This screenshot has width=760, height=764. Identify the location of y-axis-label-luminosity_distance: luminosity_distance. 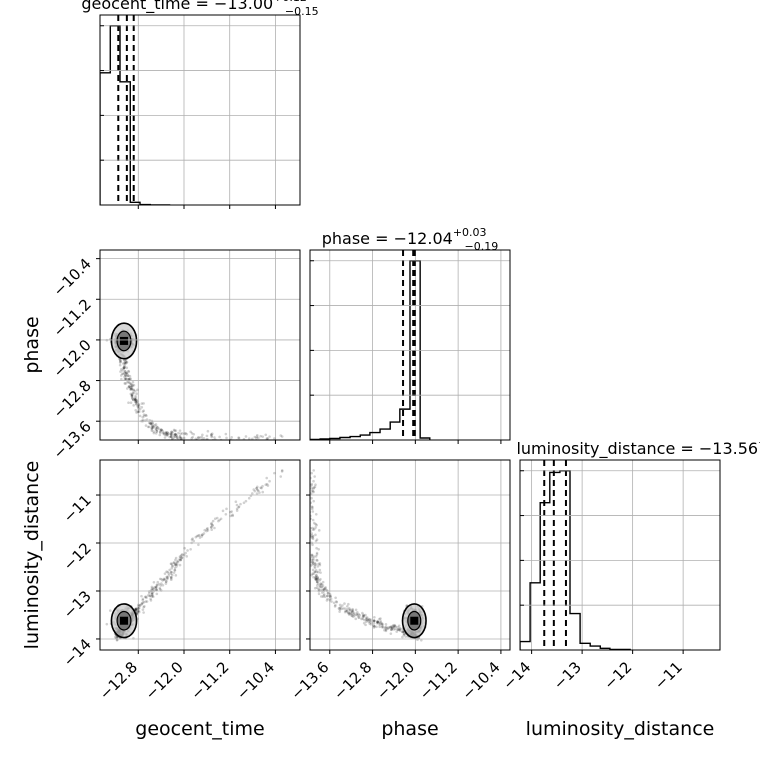
(32, 555).